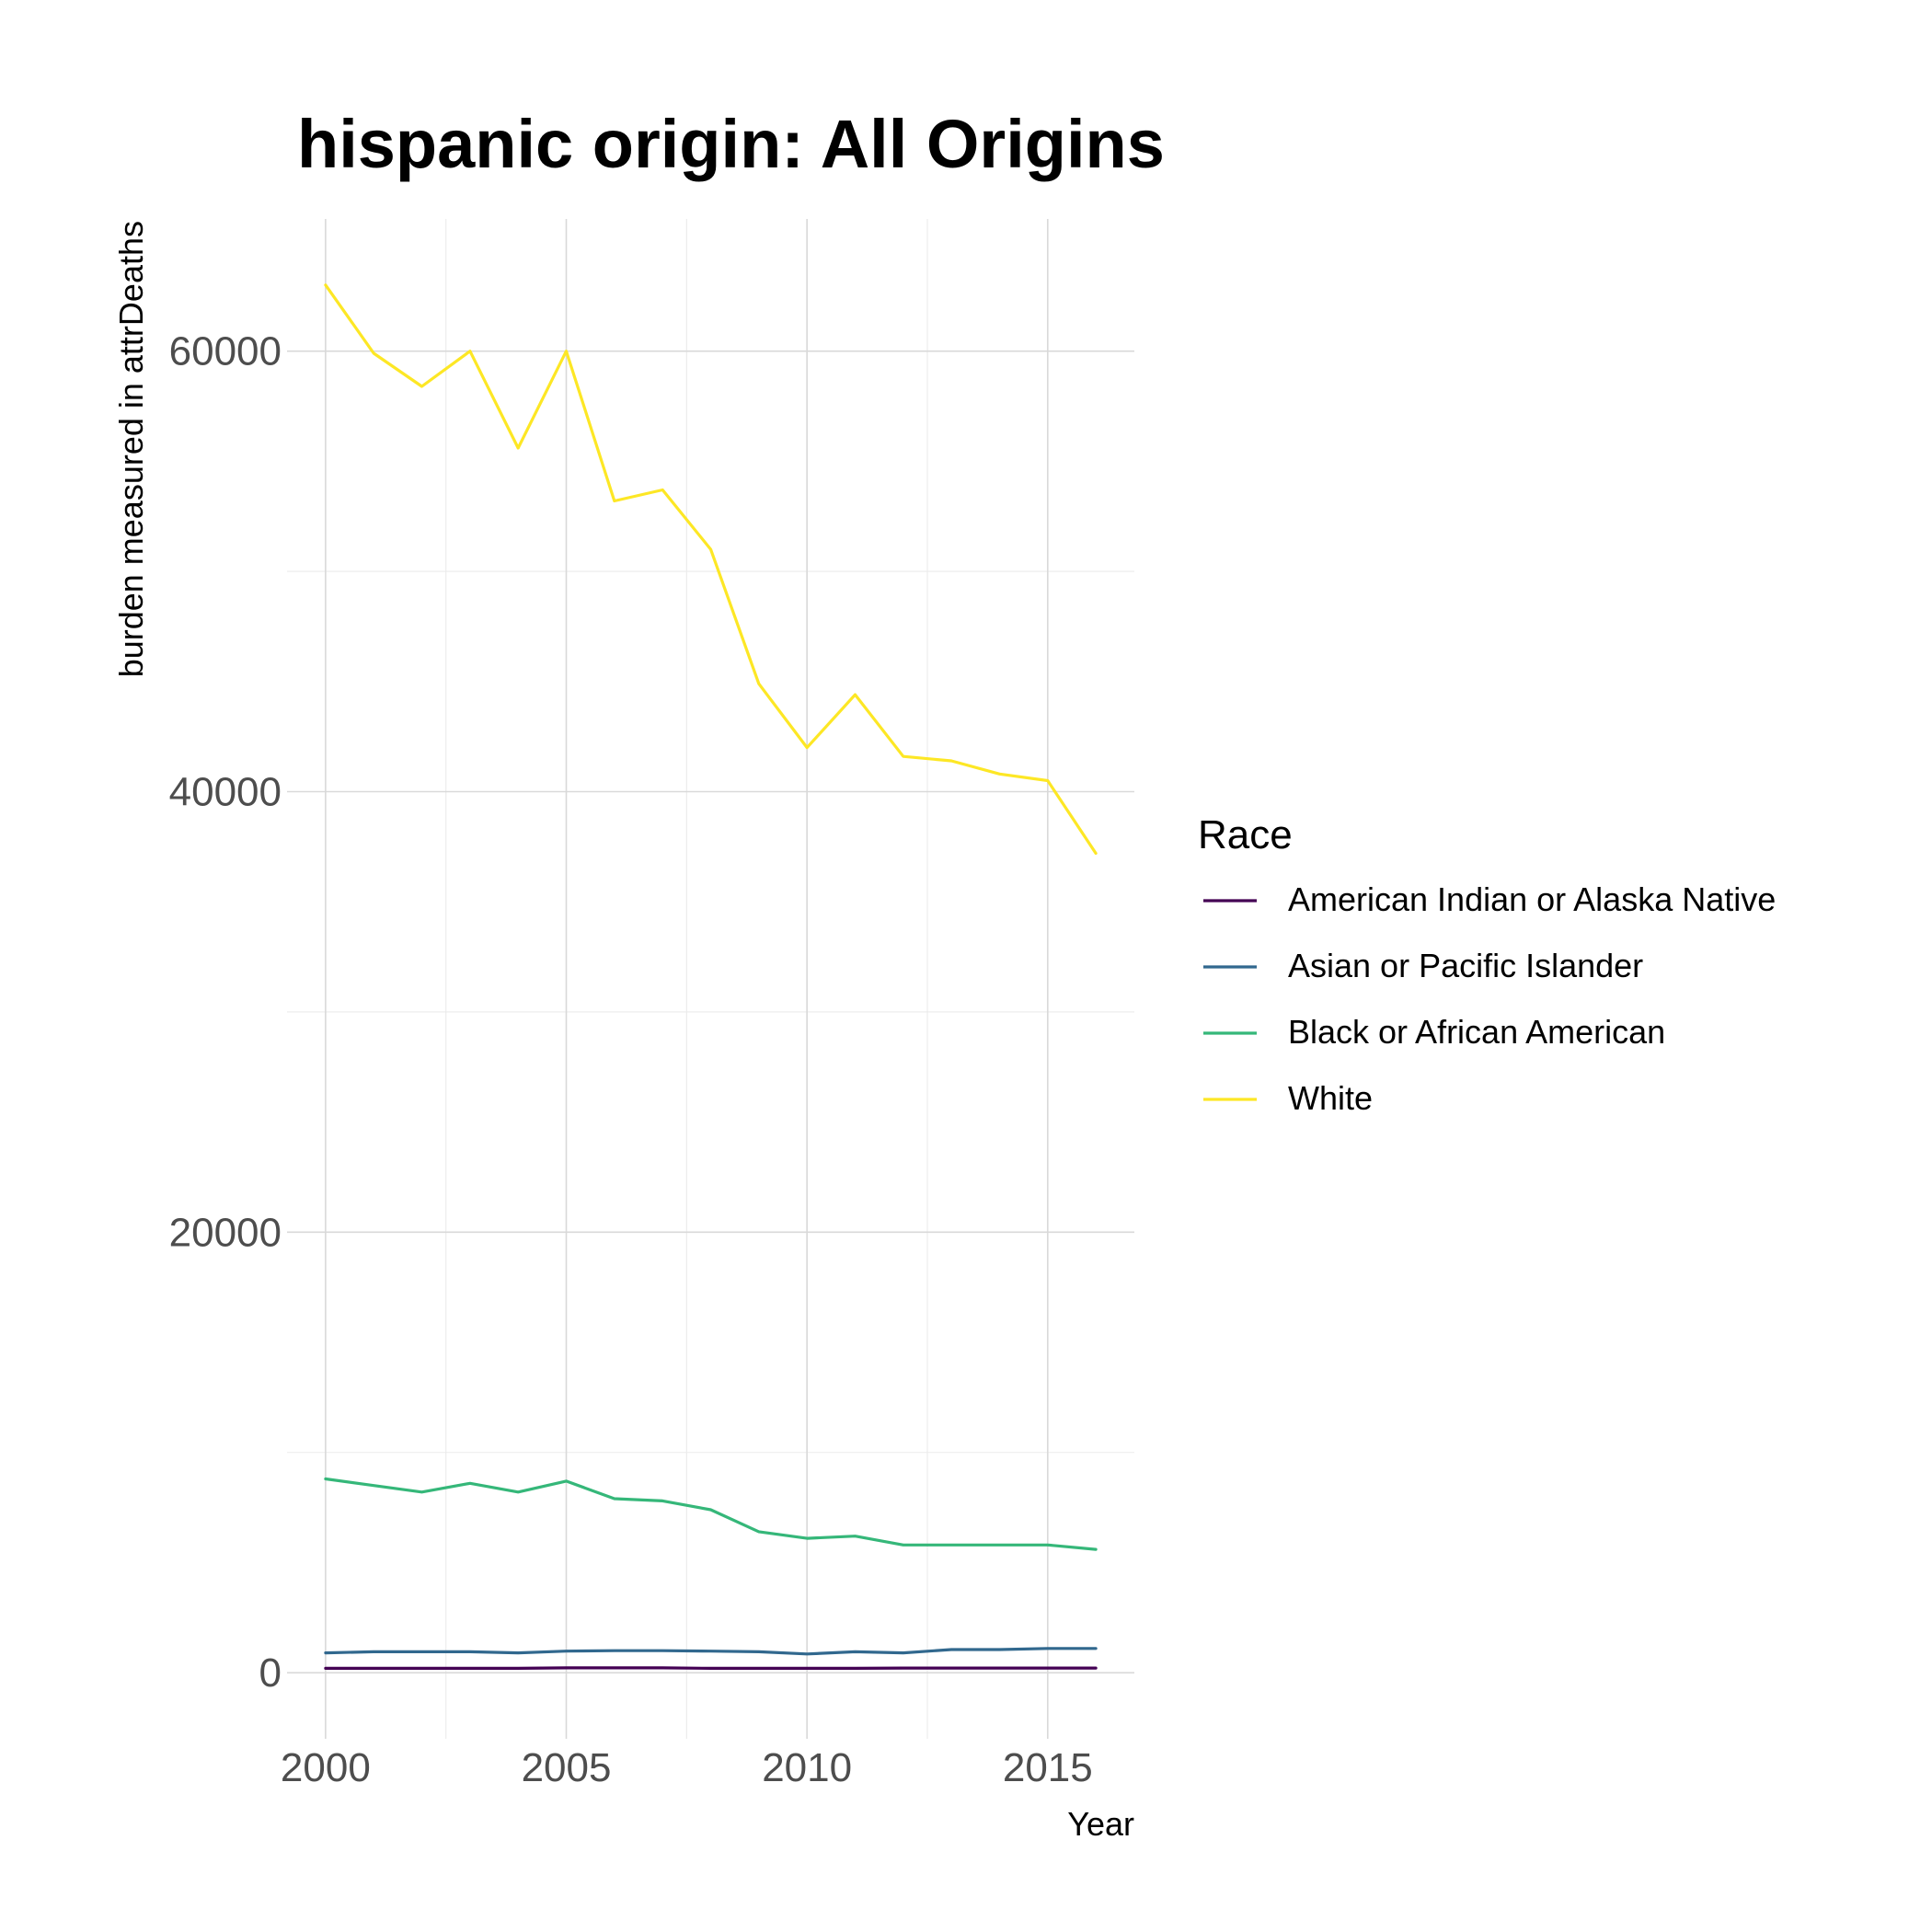 The width and height of the screenshot is (1932, 1932). I want to click on series-line-american-indian-or-alaska-native, so click(711, 1668).